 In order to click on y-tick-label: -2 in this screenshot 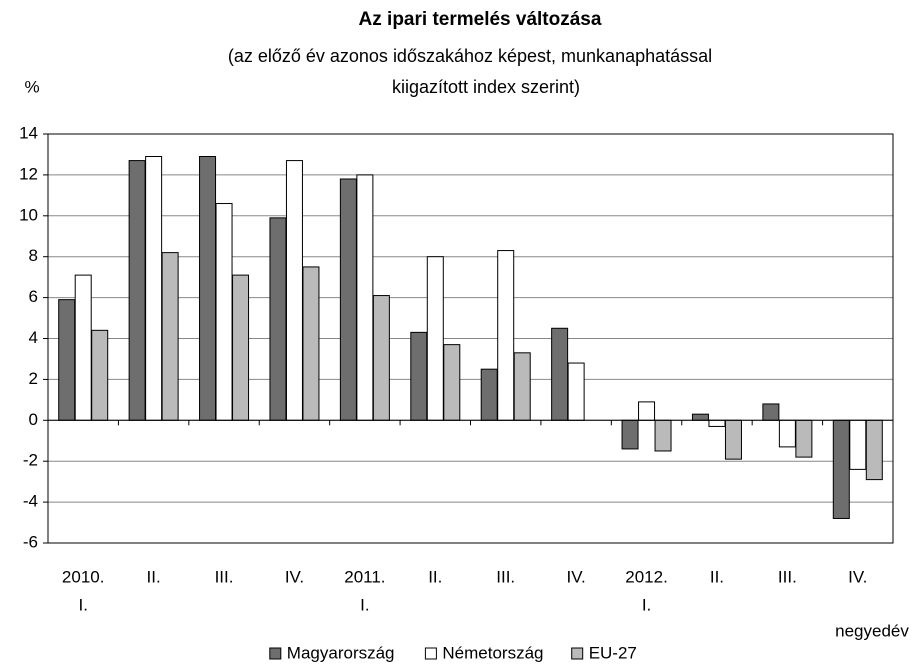, I will do `click(30, 460)`.